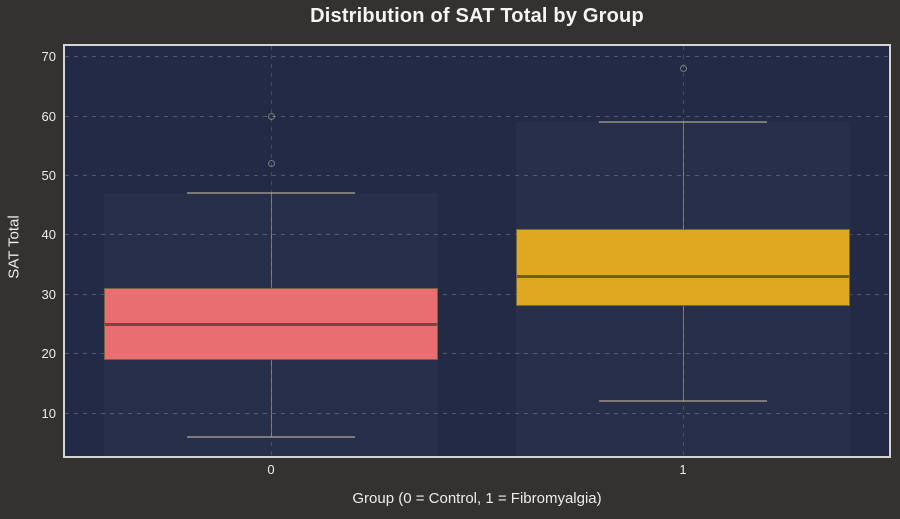  I want to click on y-axis-label: SAT Total, so click(14, 247).